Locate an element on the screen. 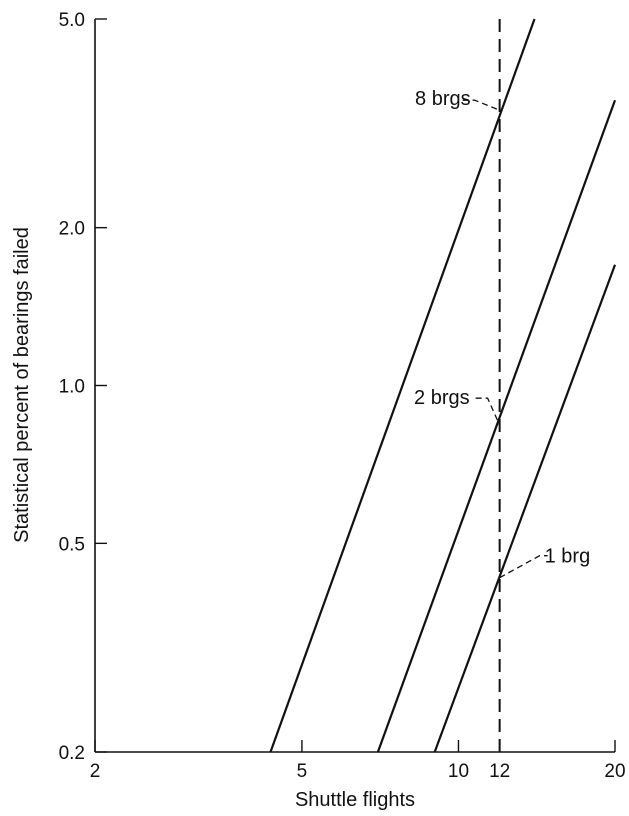 This screenshot has height=816, width=629. x-tick-label: 20 is located at coordinates (614, 771).